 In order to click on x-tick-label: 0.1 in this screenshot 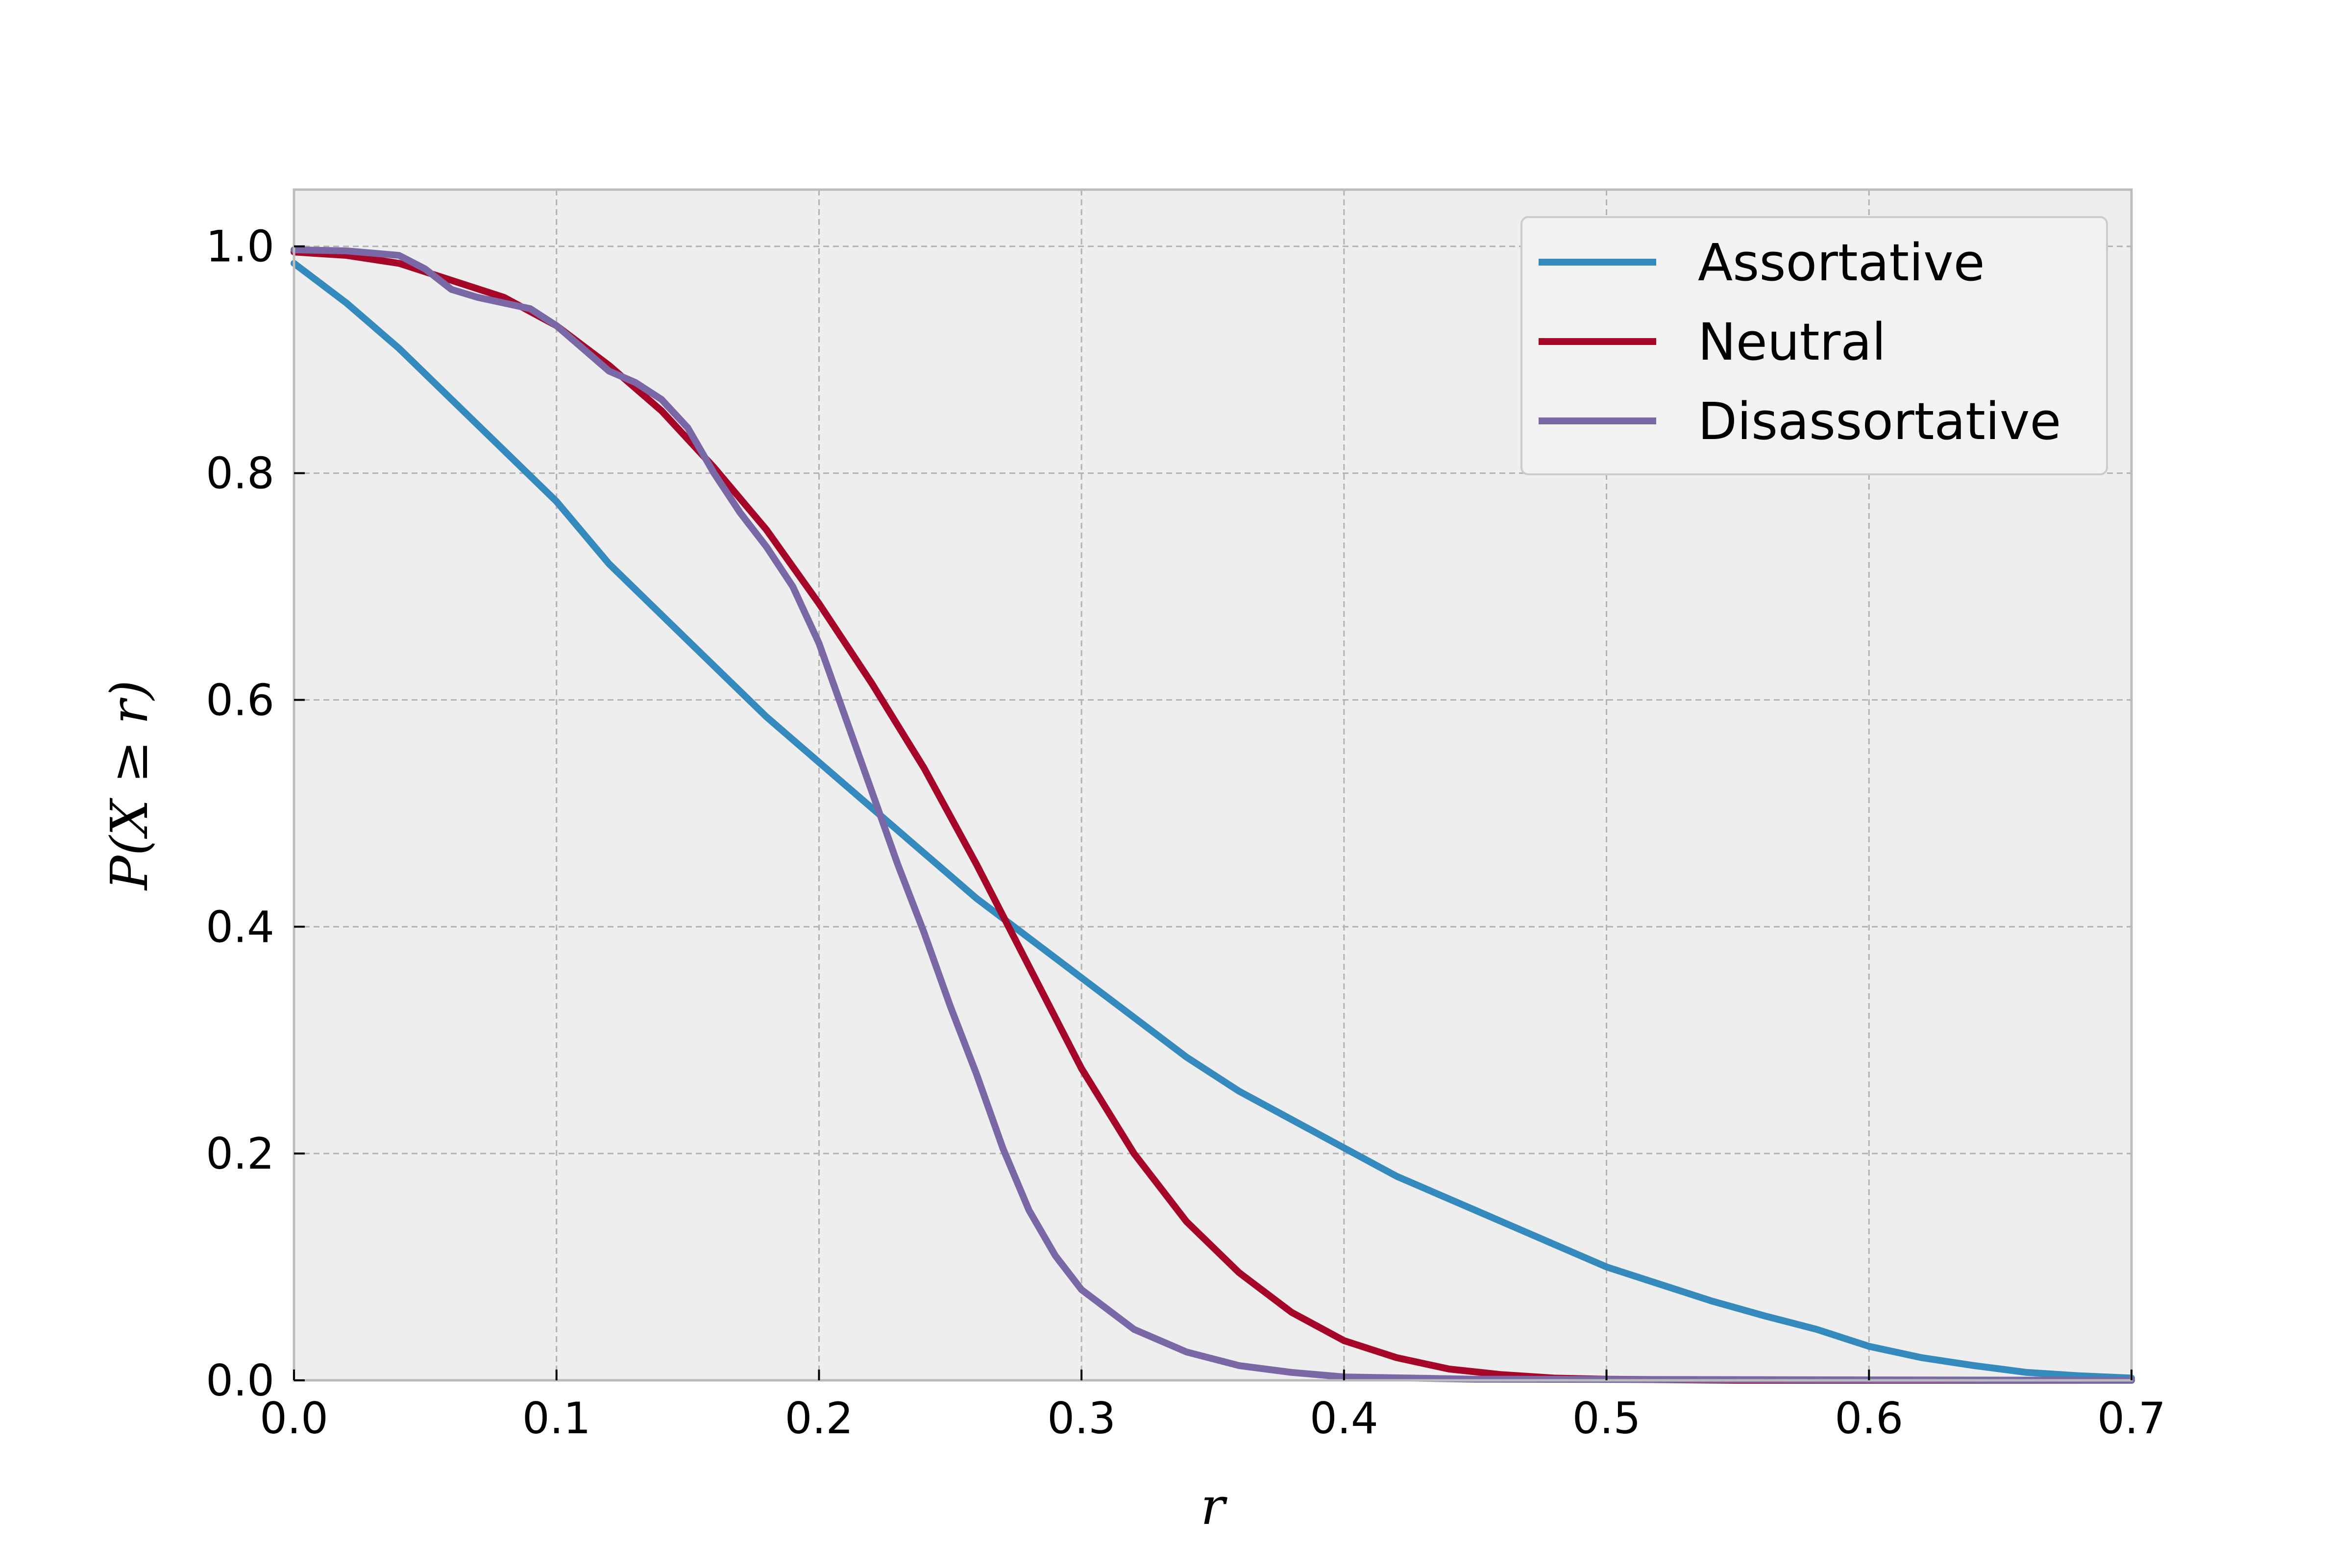, I will do `click(556, 1418)`.